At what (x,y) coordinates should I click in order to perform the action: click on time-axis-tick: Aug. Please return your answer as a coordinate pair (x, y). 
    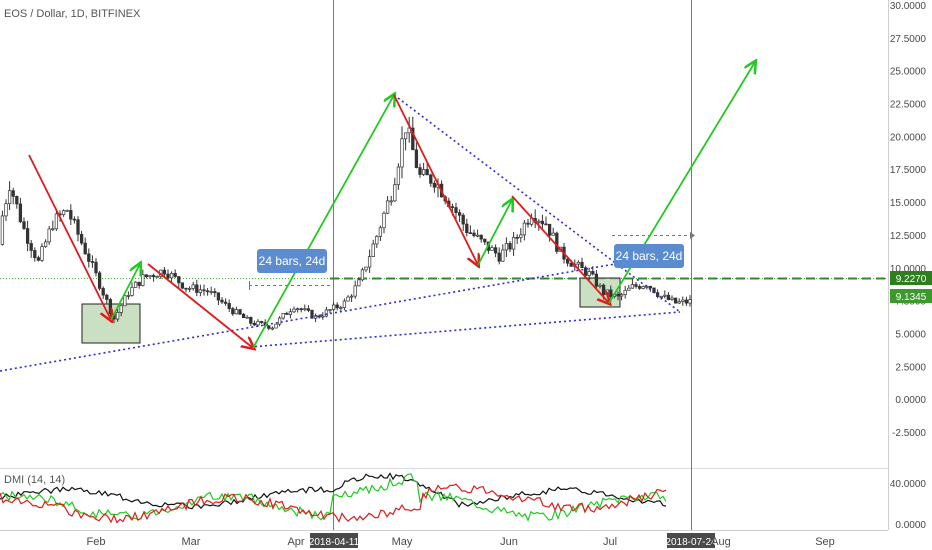
    Looking at the image, I should click on (721, 542).